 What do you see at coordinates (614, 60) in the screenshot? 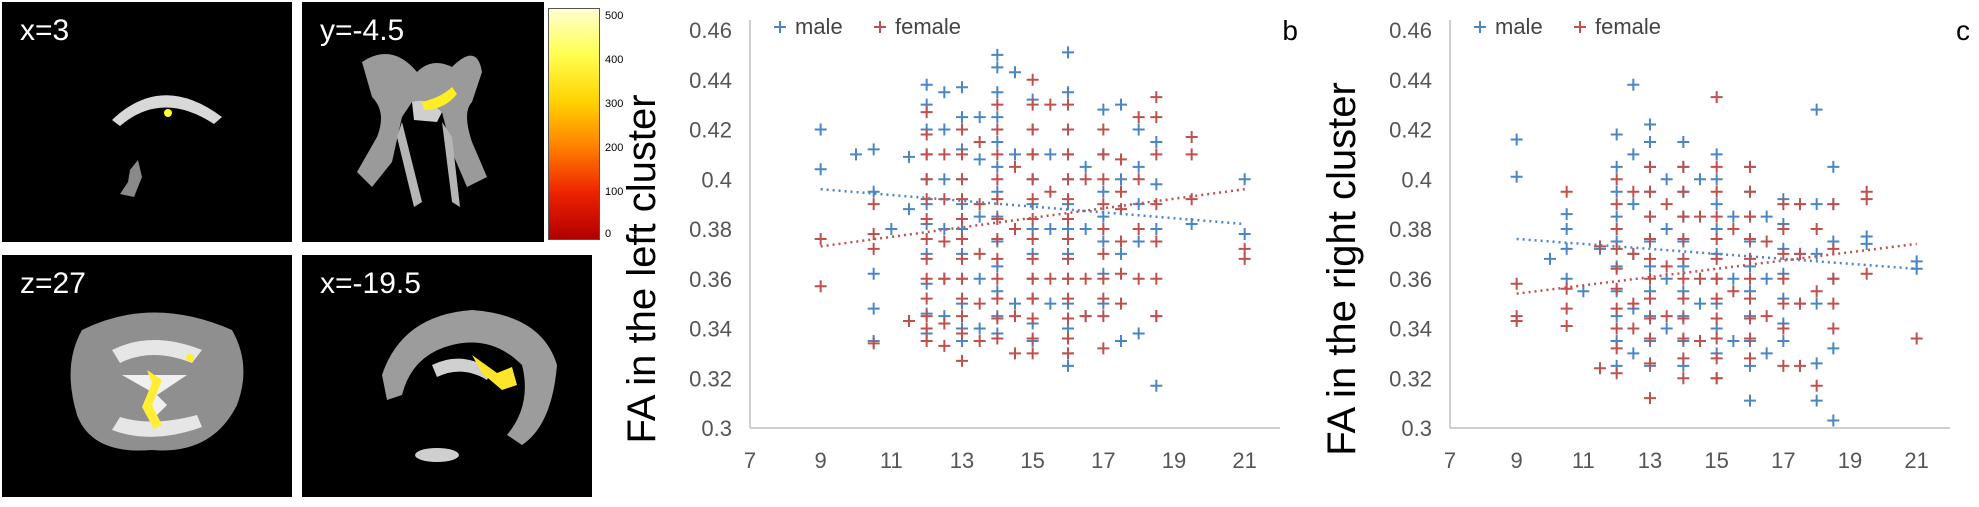
I see `colorbar-tick: 400` at bounding box center [614, 60].